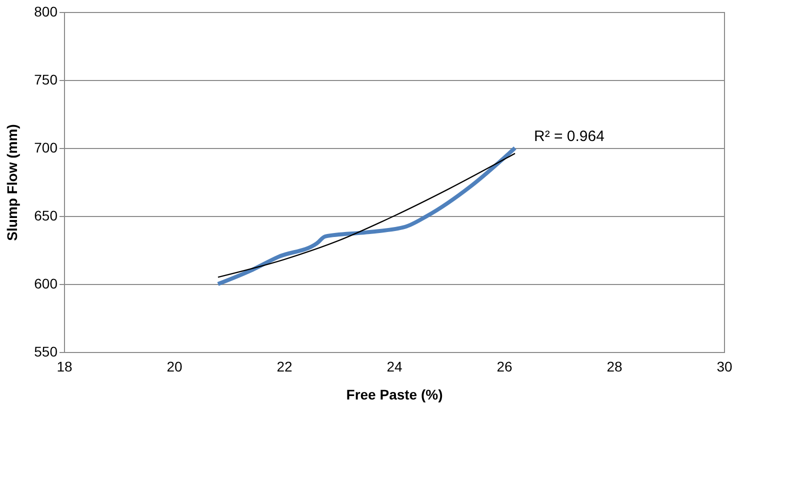  I want to click on x-tick-label: 28, so click(614, 366).